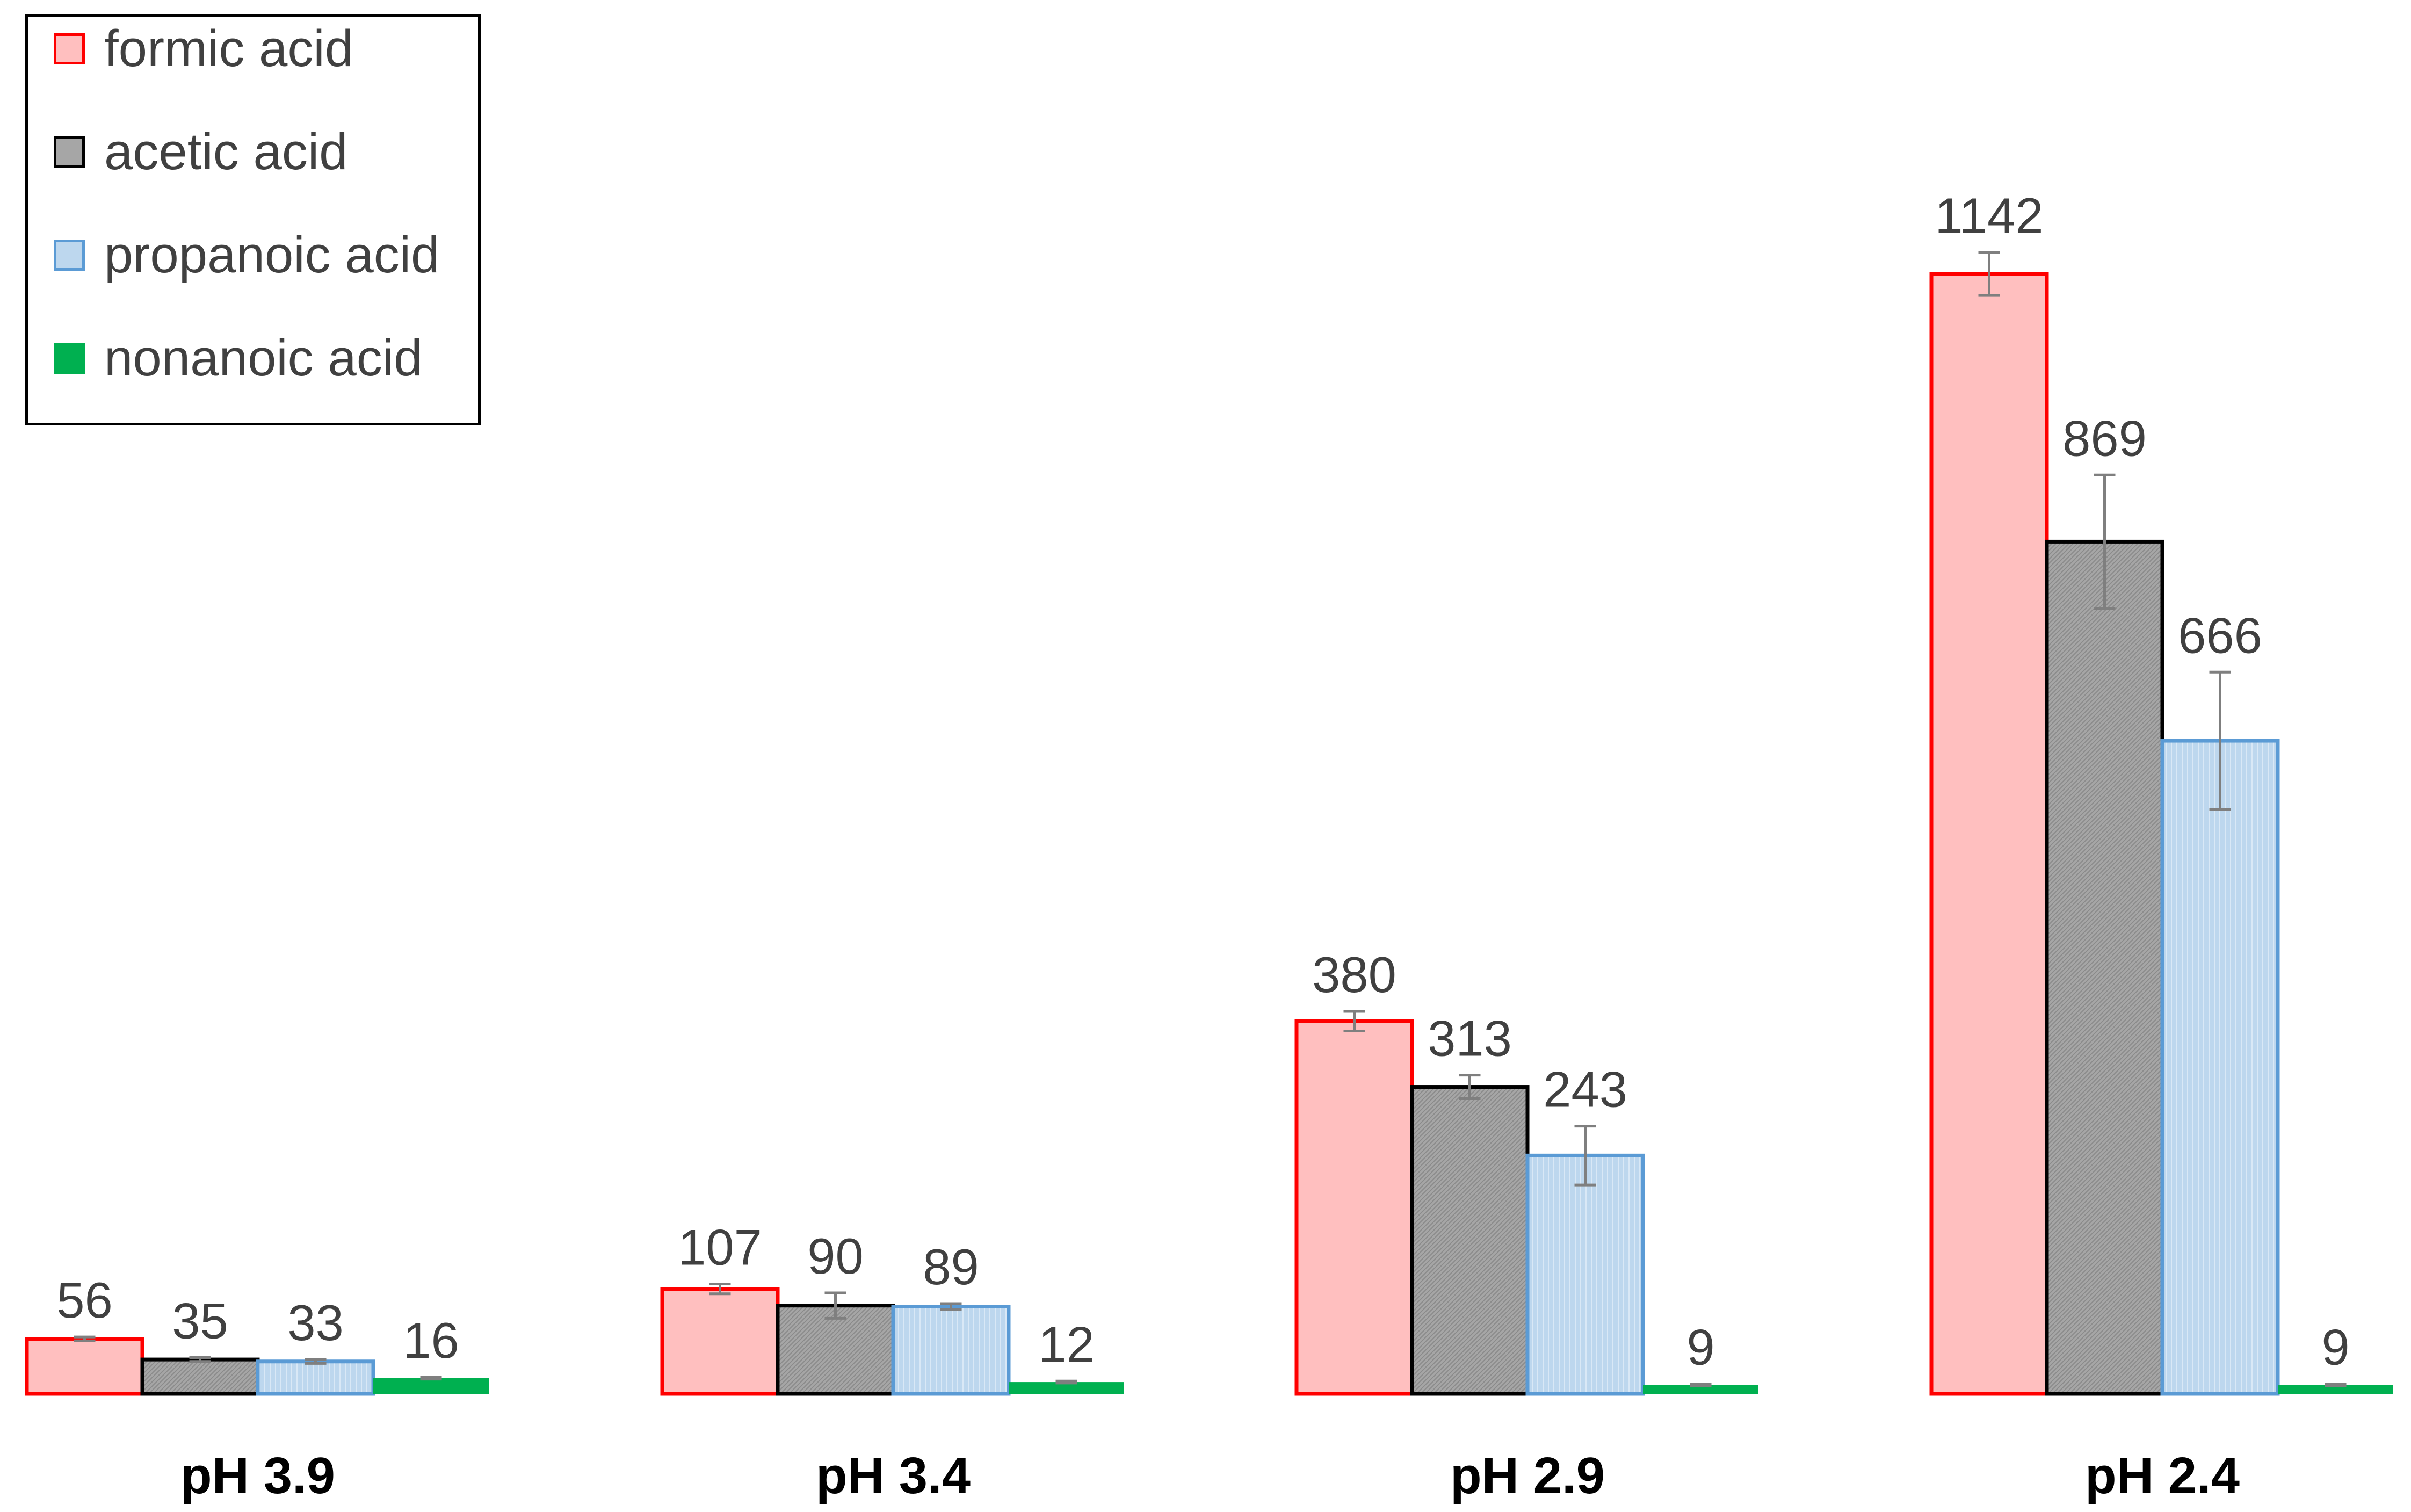 This screenshot has width=2411, height=1512. I want to click on category-label-2: pH 2.9, so click(1528, 1475).